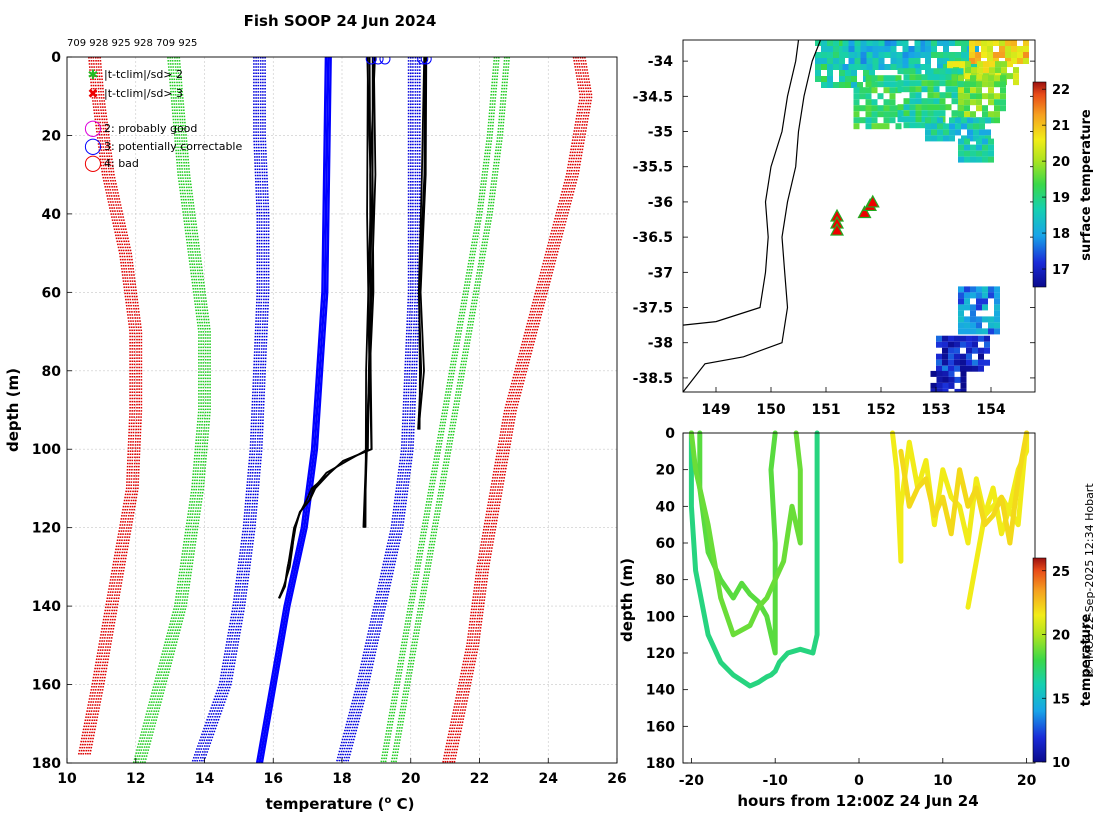 The height and width of the screenshot is (820, 1100). Describe the element at coordinates (692, 781) in the screenshot. I see `time-tick-label: -20` at that location.